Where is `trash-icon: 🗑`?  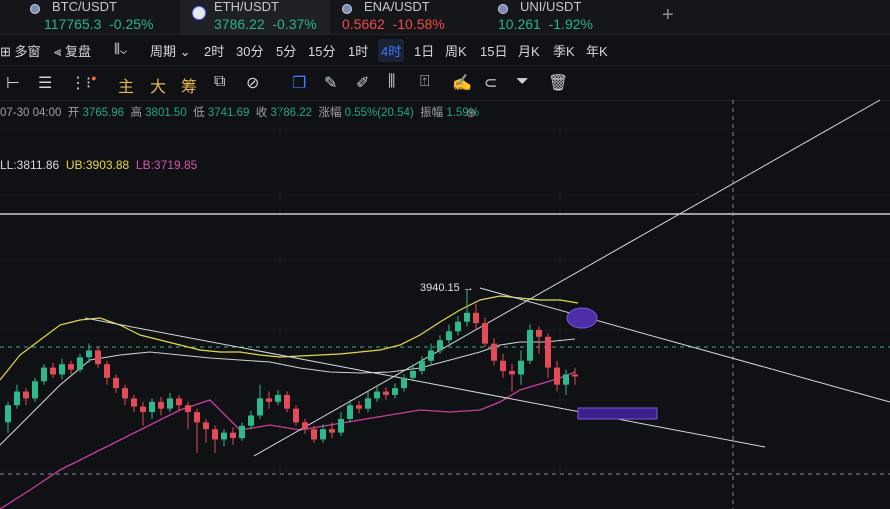
trash-icon: 🗑 is located at coordinates (558, 83).